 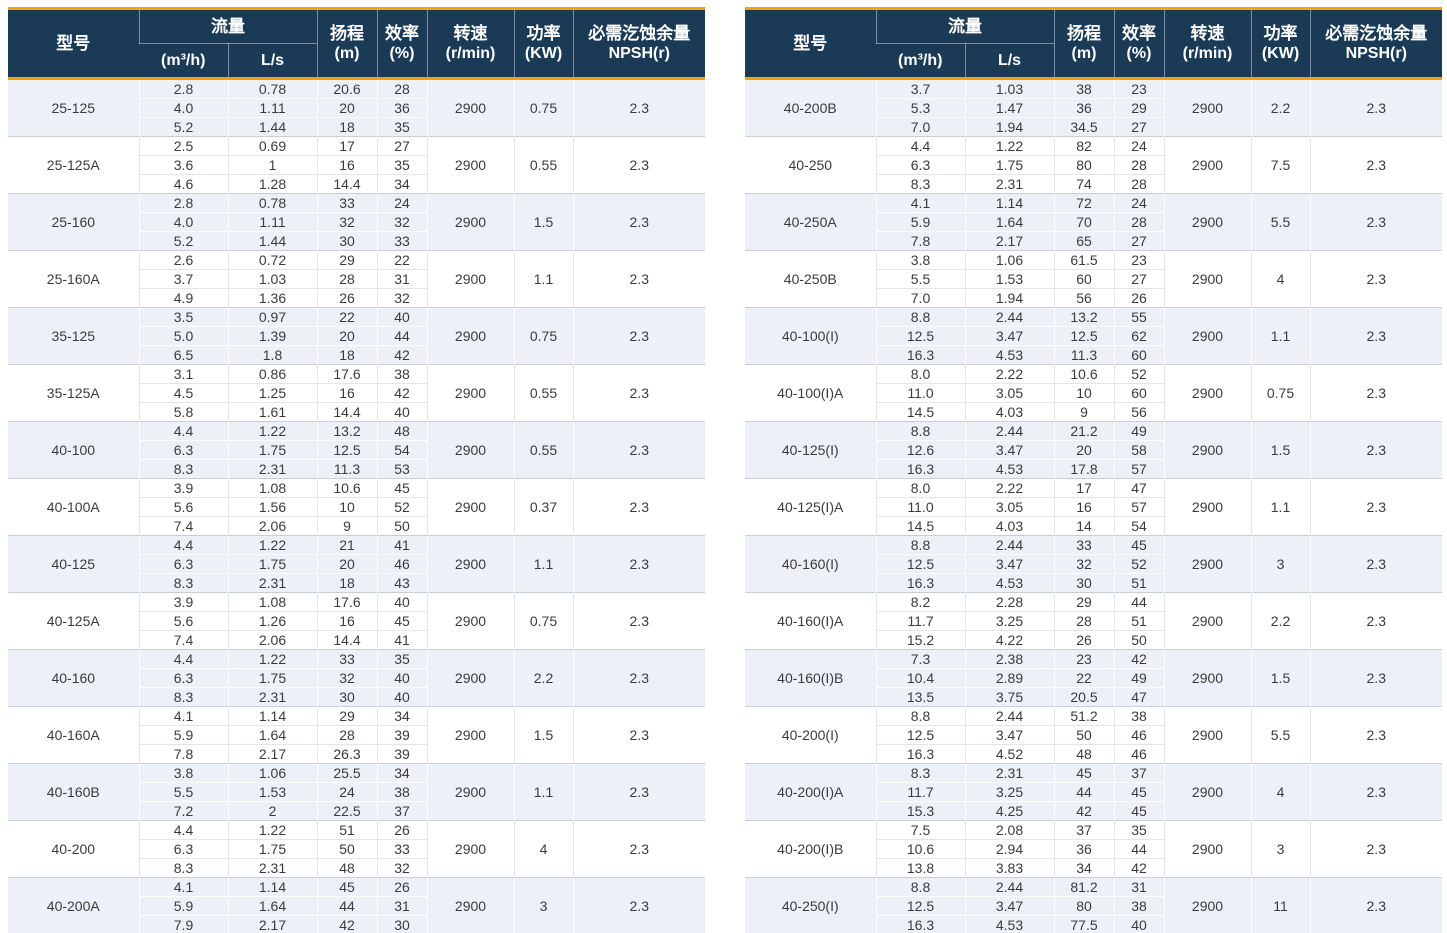 What do you see at coordinates (183, 526) in the screenshot?
I see `flow-m3h-cell: 7.4` at bounding box center [183, 526].